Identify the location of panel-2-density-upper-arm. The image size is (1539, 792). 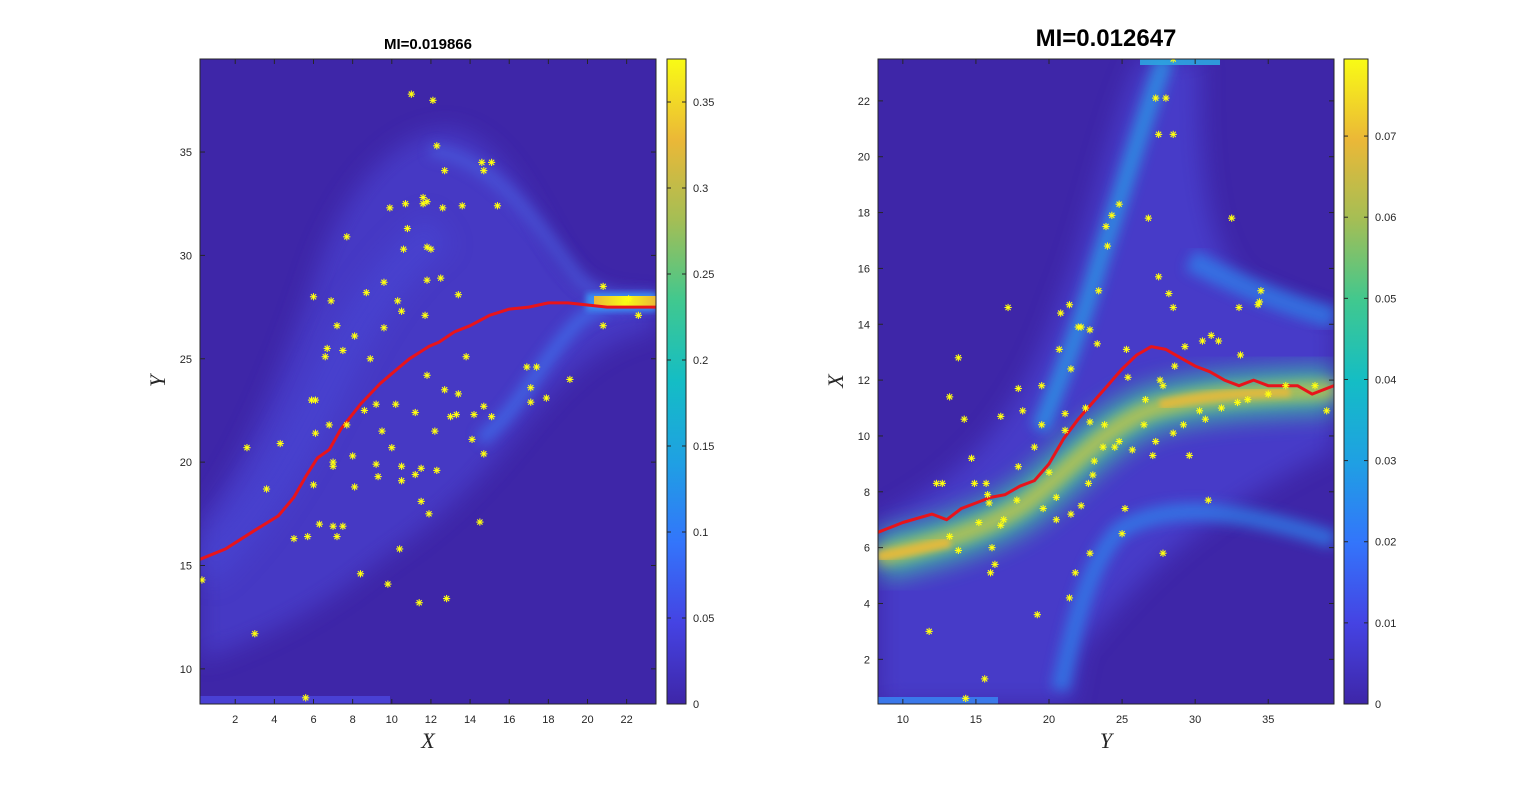
(1102, 246).